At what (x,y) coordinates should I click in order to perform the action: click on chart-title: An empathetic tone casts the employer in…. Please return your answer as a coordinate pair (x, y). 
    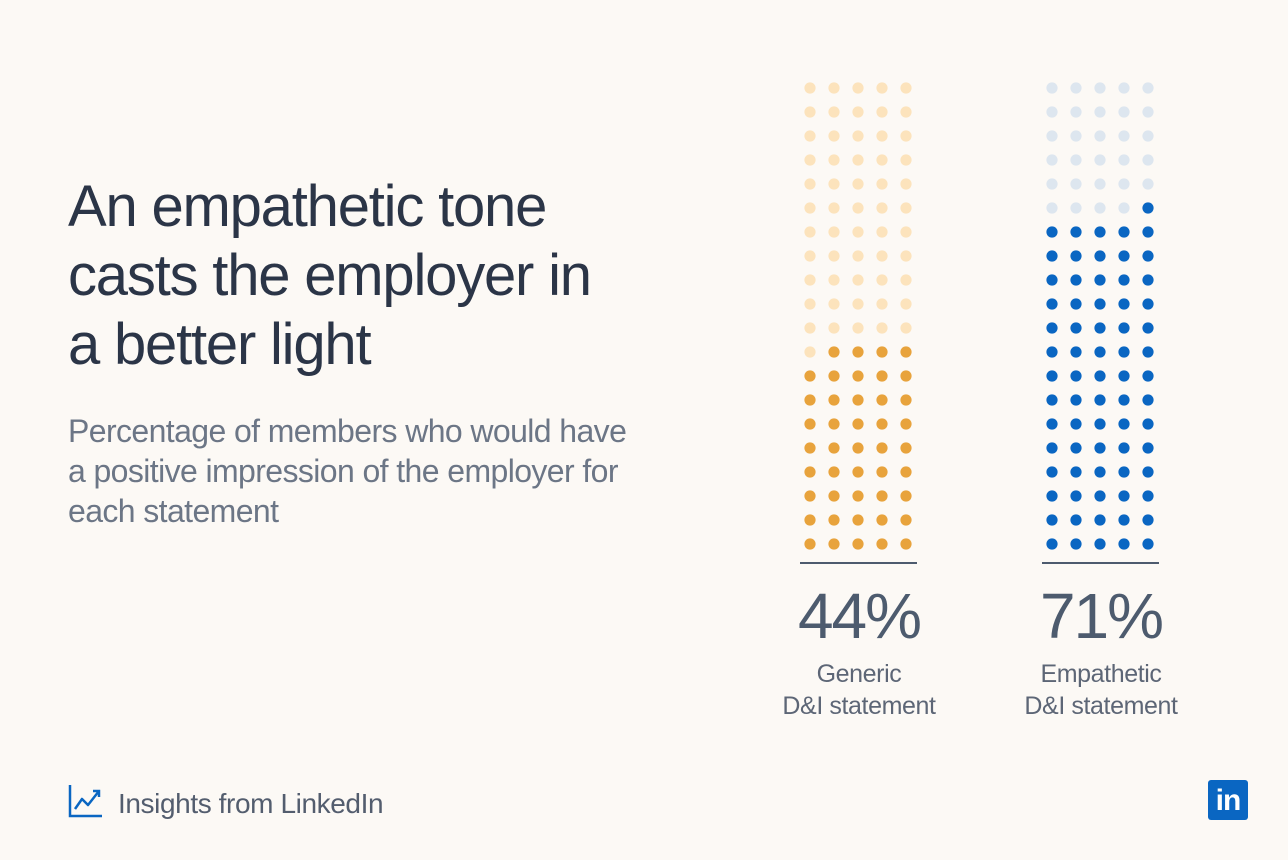
    Looking at the image, I should click on (330, 275).